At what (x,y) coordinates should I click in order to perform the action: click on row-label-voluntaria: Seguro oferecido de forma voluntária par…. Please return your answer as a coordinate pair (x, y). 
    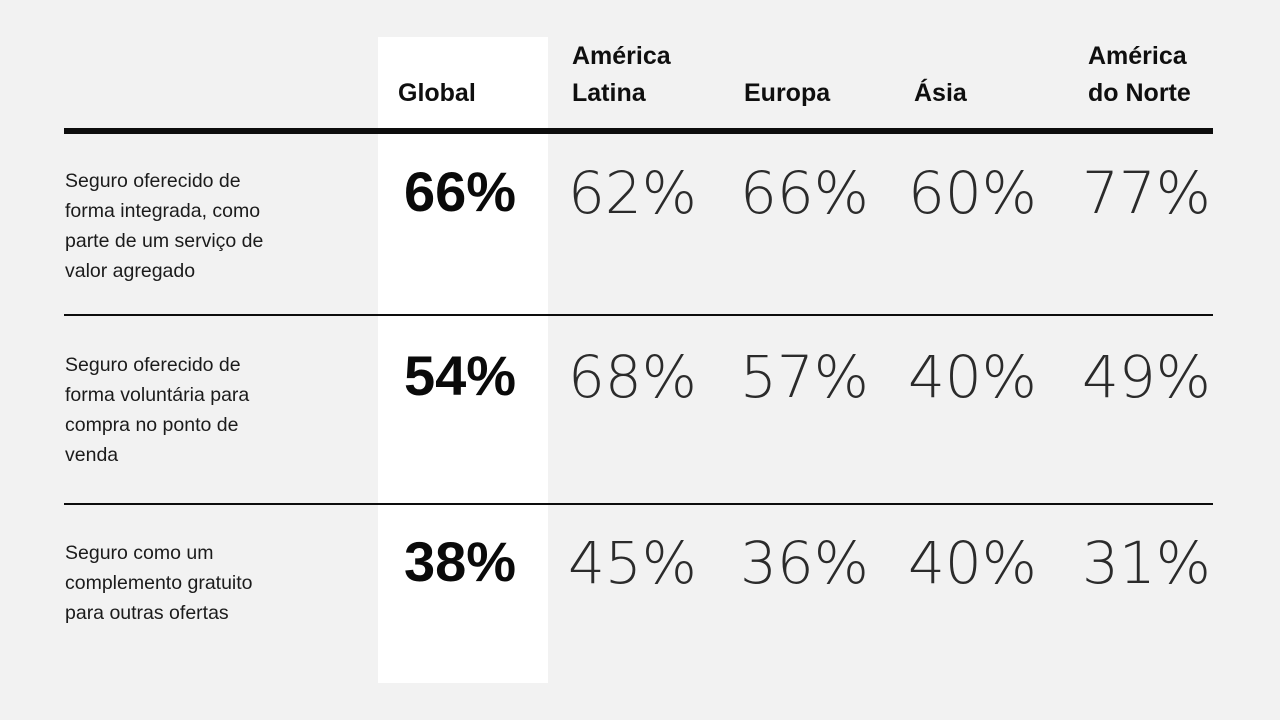
    Looking at the image, I should click on (157, 410).